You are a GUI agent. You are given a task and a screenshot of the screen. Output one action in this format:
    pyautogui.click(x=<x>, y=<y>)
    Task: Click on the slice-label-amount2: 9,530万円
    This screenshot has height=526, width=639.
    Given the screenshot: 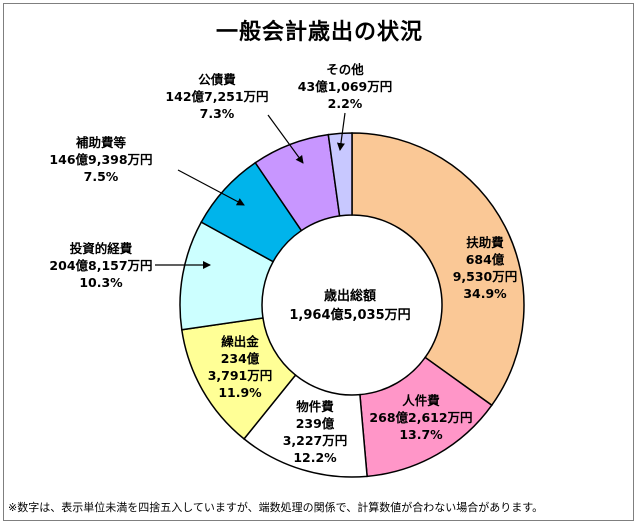 What is the action you would take?
    pyautogui.click(x=485, y=276)
    